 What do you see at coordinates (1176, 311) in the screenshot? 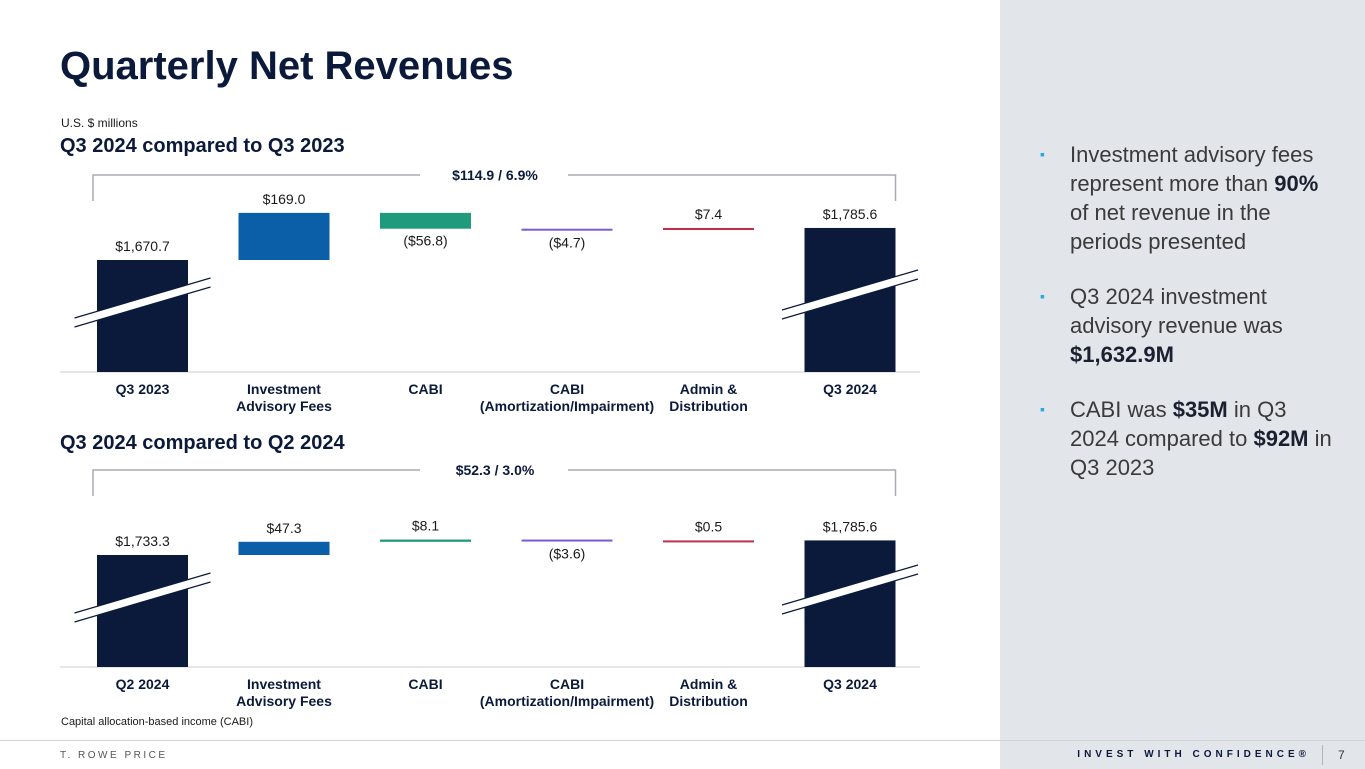
I see `bullet-text: Q3 2024 investment advisory revenue was` at bounding box center [1176, 311].